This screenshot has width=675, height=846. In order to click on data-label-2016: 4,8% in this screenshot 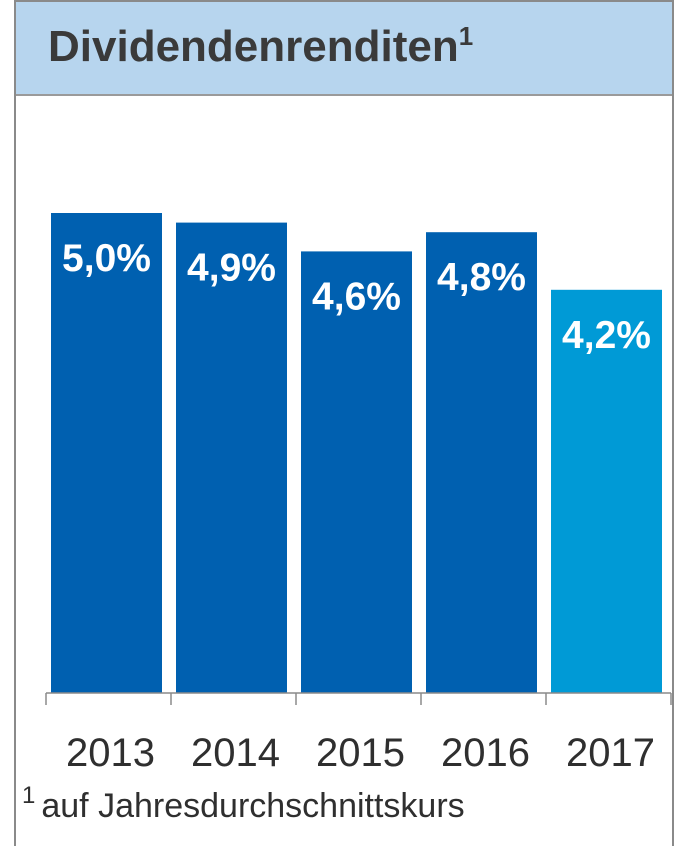, I will do `click(481, 277)`.